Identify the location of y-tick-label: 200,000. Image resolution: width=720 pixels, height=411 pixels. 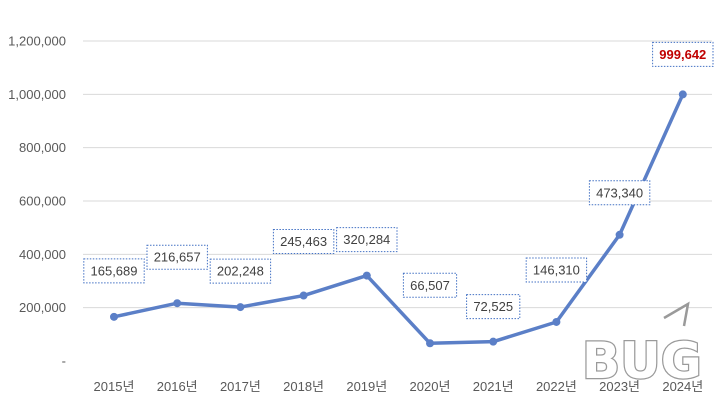
(42, 307).